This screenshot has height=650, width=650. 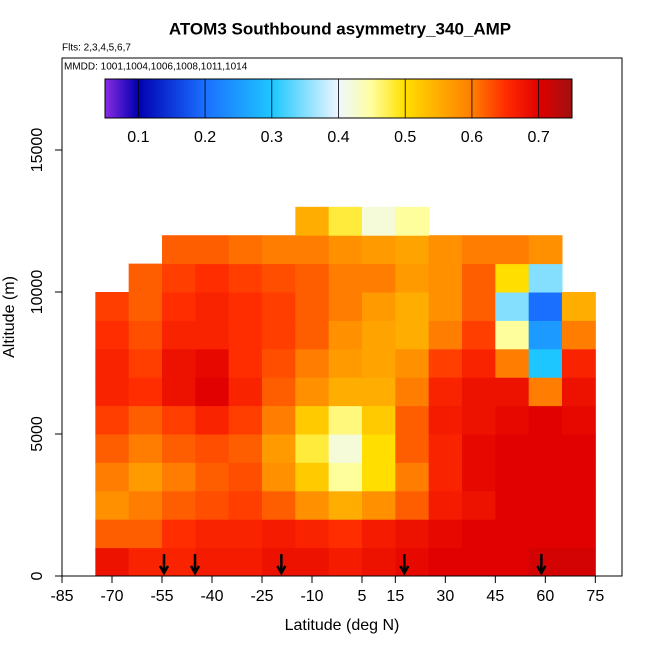 I want to click on x-tick-label: 15, so click(x=395, y=596).